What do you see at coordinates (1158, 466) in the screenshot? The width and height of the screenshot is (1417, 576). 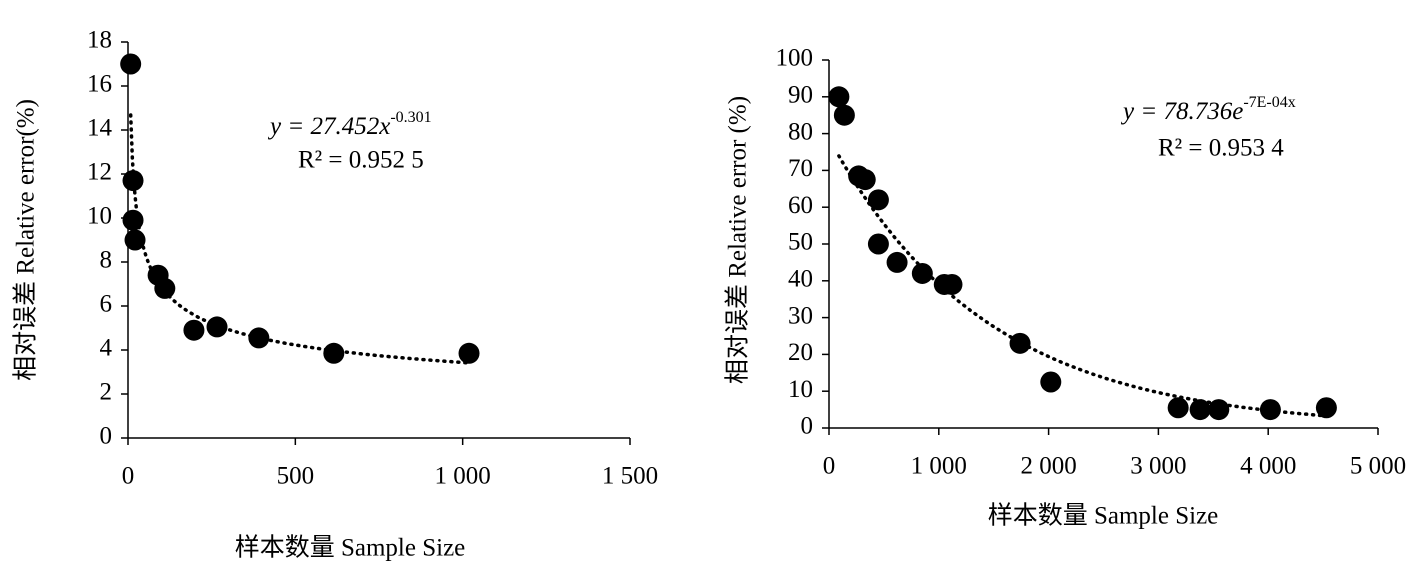 I see `x-tick-label: 3 000` at bounding box center [1158, 466].